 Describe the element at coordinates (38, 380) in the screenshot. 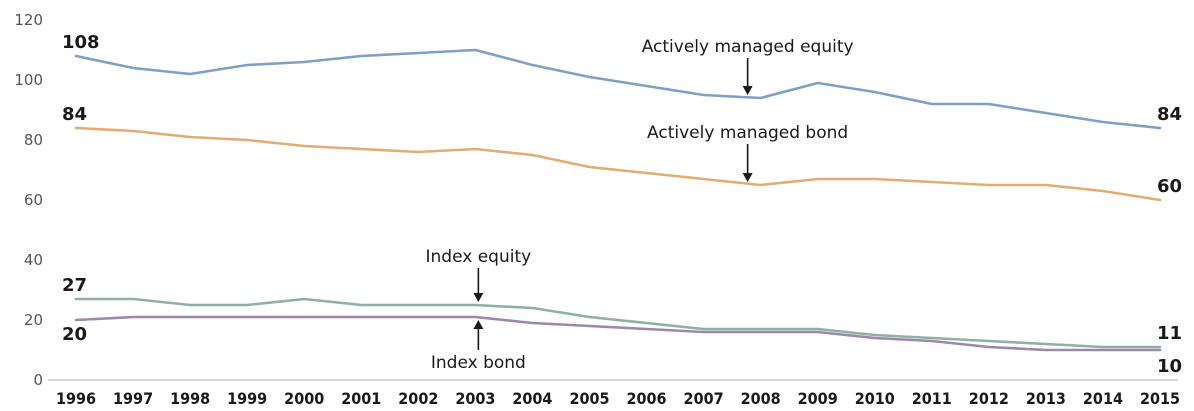

I see `y-tick-label: 0` at that location.